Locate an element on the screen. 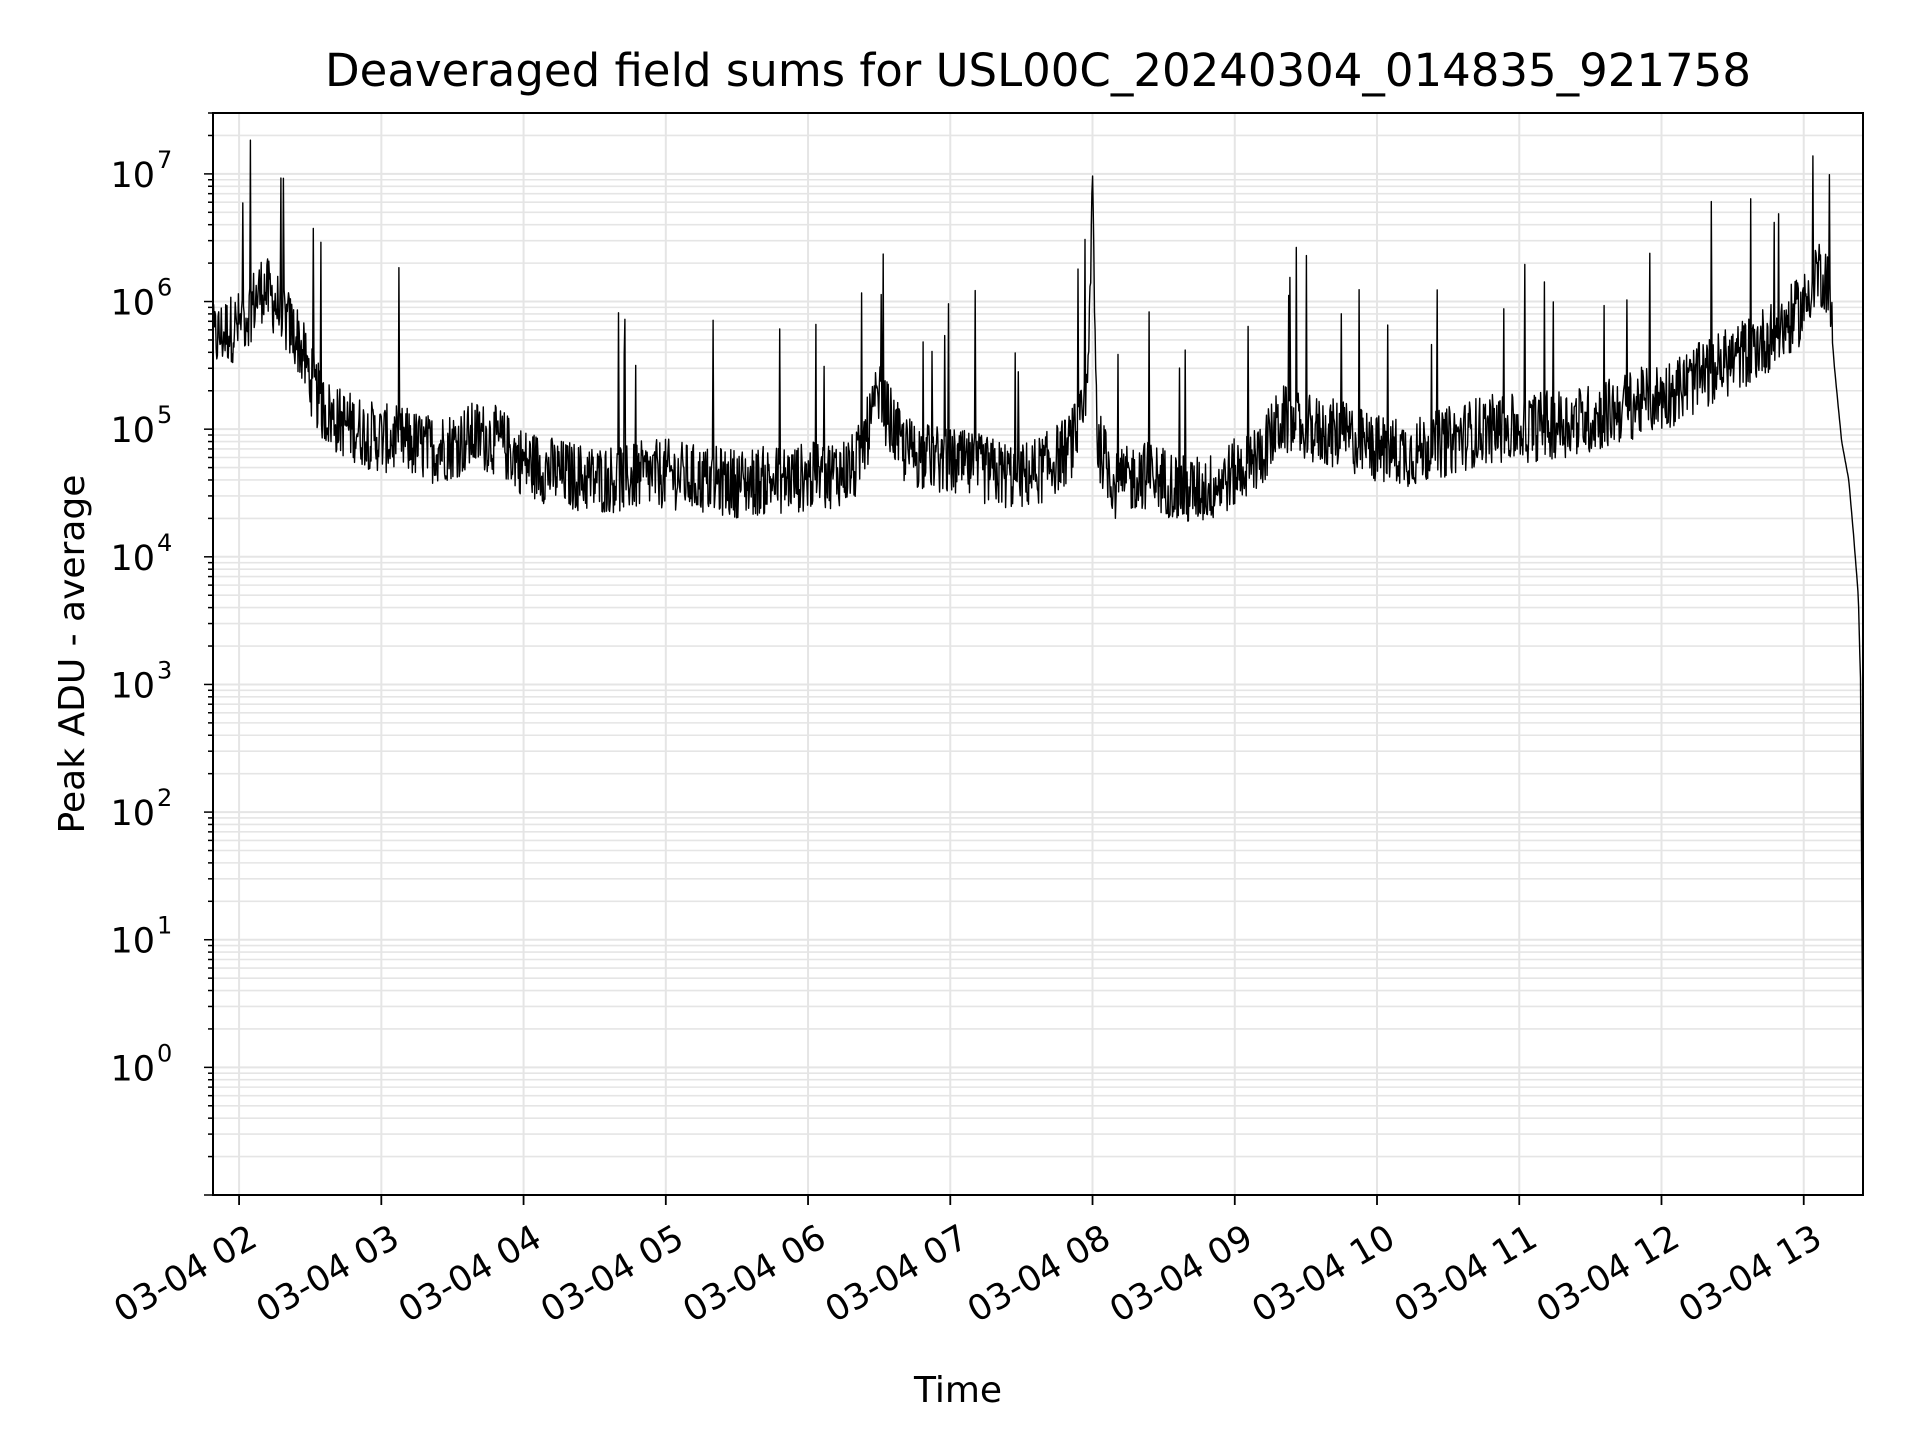  x-tick-label: 03-04 09 is located at coordinates (1181, 1274).